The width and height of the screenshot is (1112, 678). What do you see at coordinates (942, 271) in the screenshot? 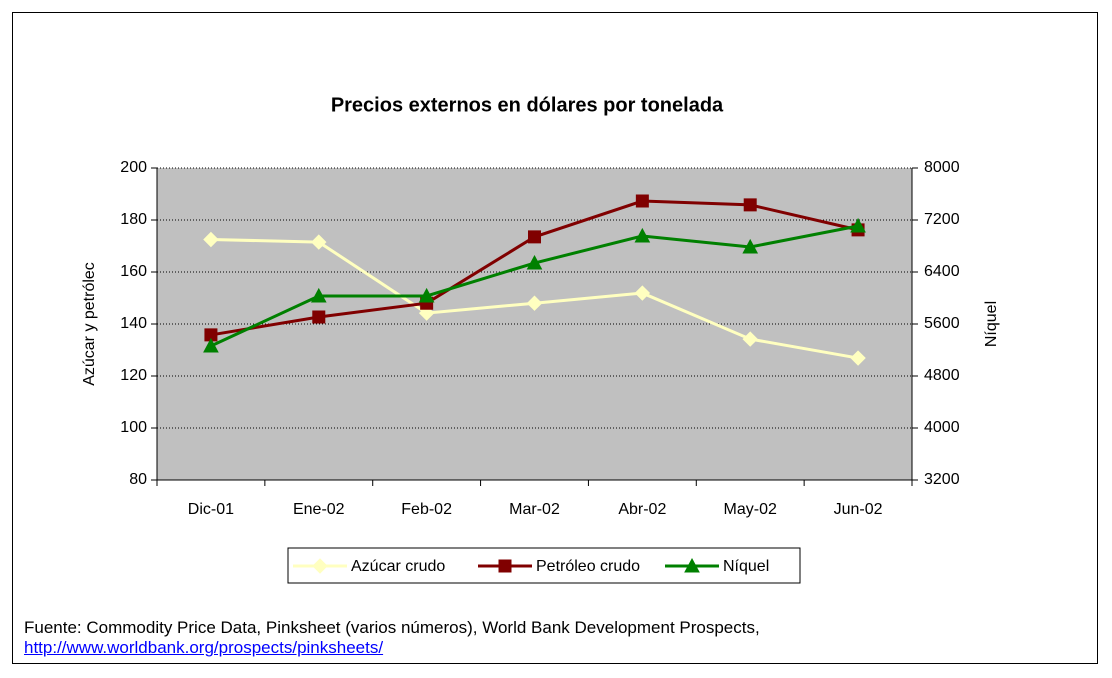
I see `y2-tick-label: 6400` at bounding box center [942, 271].